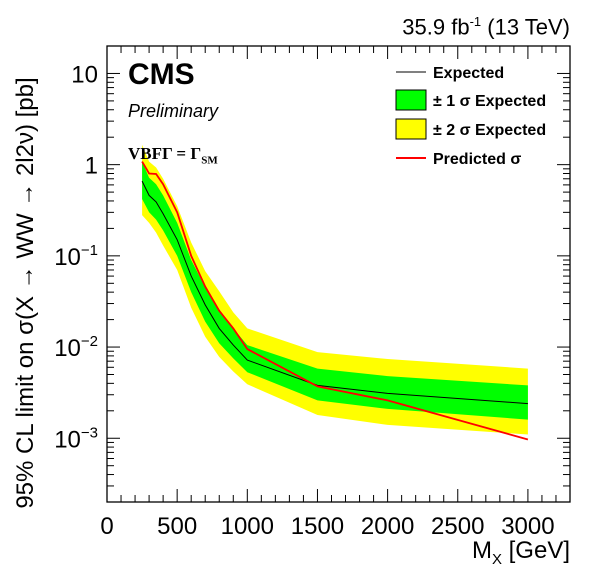 The width and height of the screenshot is (598, 574). Describe the element at coordinates (173, 155) in the screenshot. I see `model-label: VBFΓ = ΓSM` at that location.